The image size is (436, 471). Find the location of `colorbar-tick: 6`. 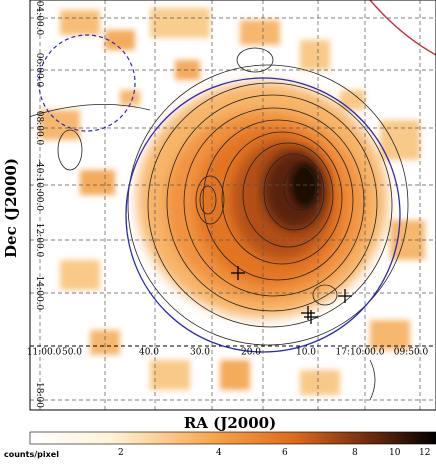

colorbar-tick: 6 is located at coordinates (285, 453).